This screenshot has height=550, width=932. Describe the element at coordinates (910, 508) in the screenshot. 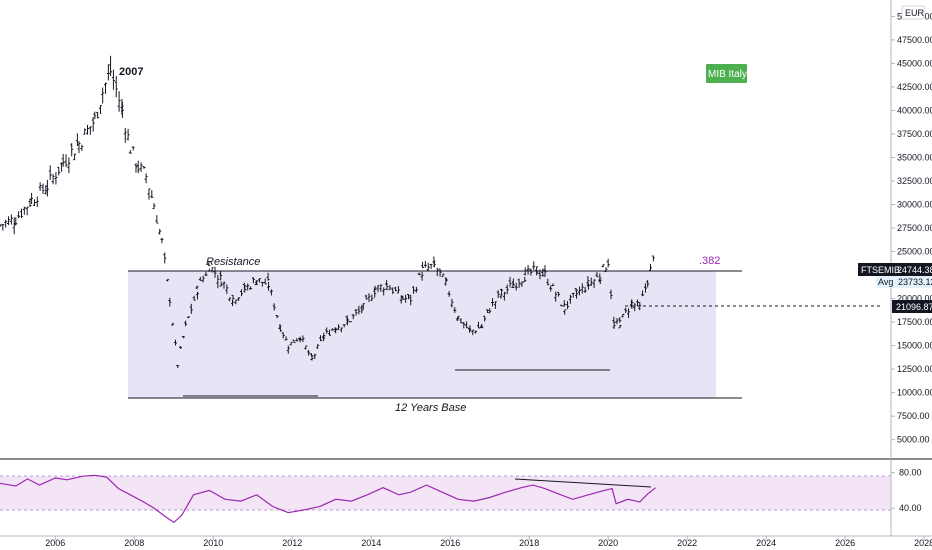

I see `rsi-tick-label: 40.00` at that location.